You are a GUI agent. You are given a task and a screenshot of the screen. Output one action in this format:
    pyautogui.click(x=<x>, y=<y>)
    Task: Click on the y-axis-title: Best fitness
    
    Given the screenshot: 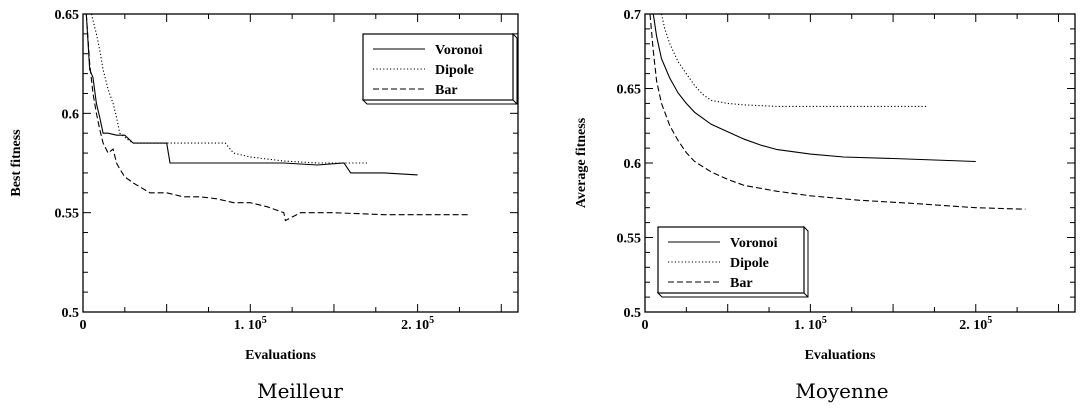 What is the action you would take?
    pyautogui.click(x=16, y=163)
    